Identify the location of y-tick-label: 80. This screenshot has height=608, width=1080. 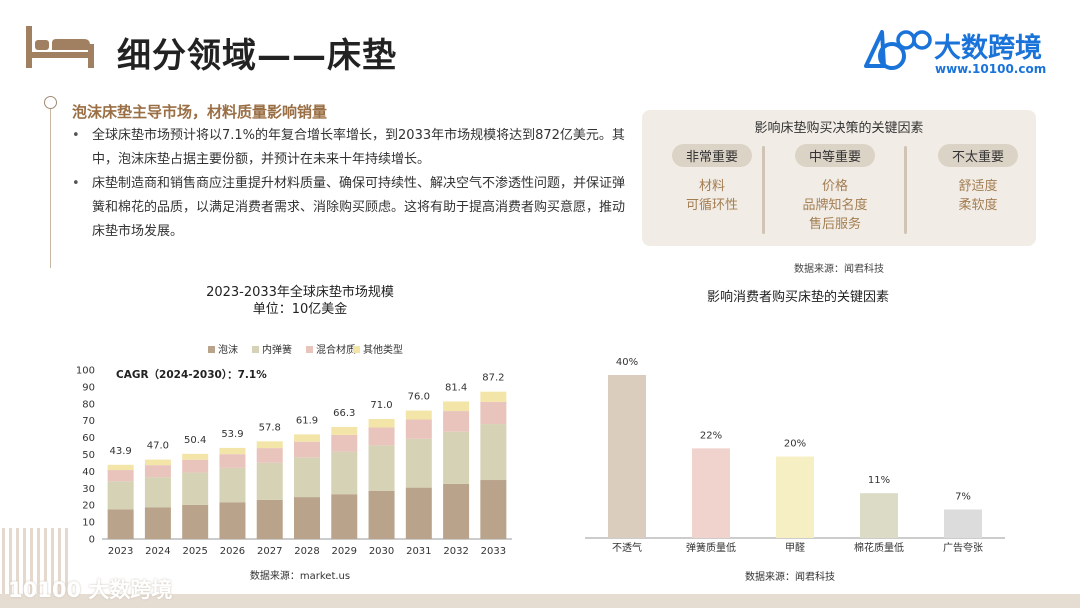
(88, 404).